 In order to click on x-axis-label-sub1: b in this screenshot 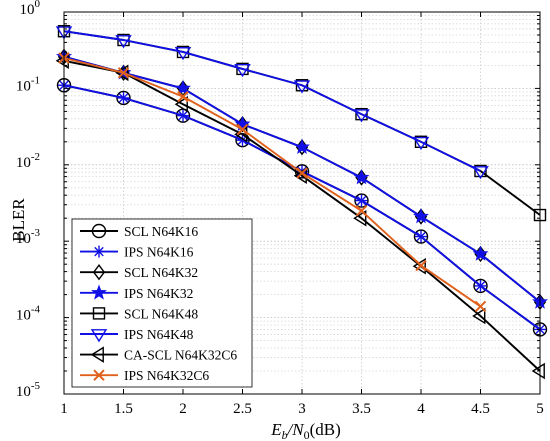, I will do `click(285, 434)`.